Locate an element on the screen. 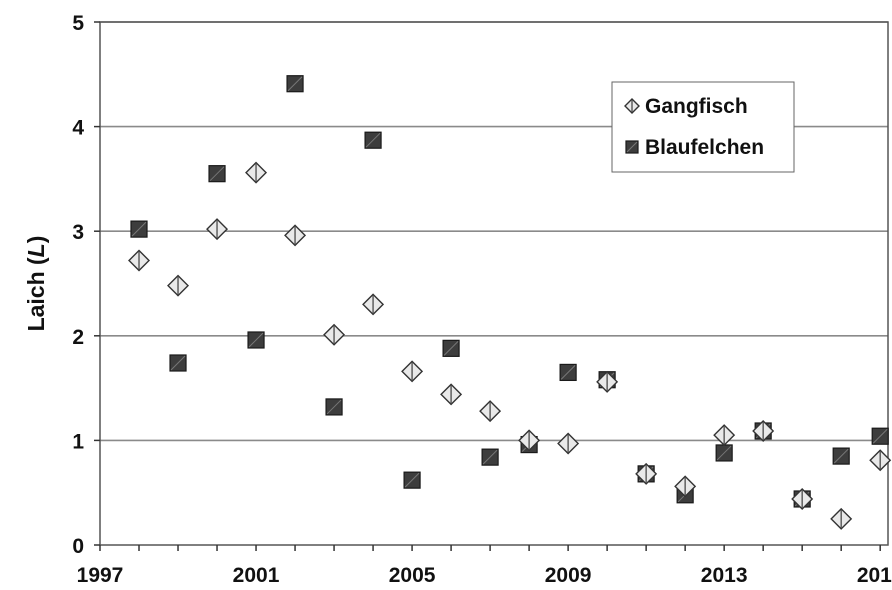 The image size is (892, 590). x-tick-label: 2009 is located at coordinates (568, 575).